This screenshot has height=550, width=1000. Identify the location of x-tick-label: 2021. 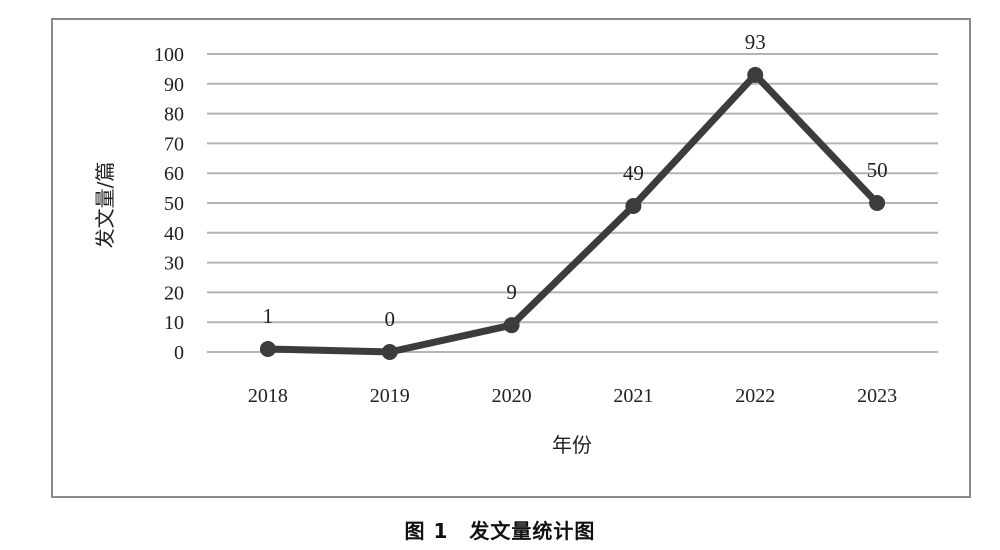
(633, 396).